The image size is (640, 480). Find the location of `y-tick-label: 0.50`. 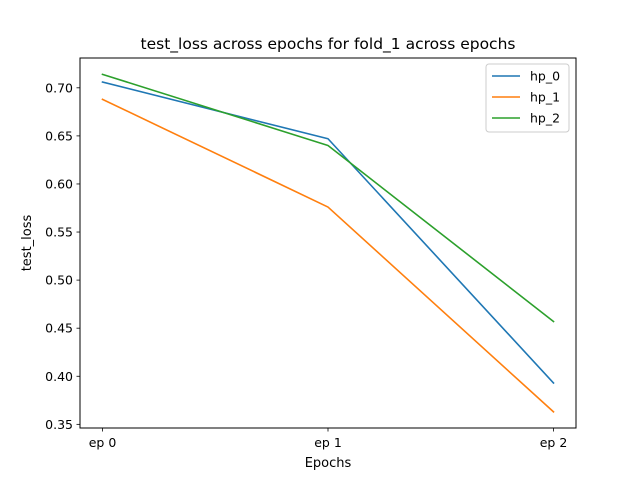

y-tick-label: 0.50 is located at coordinates (59, 280).